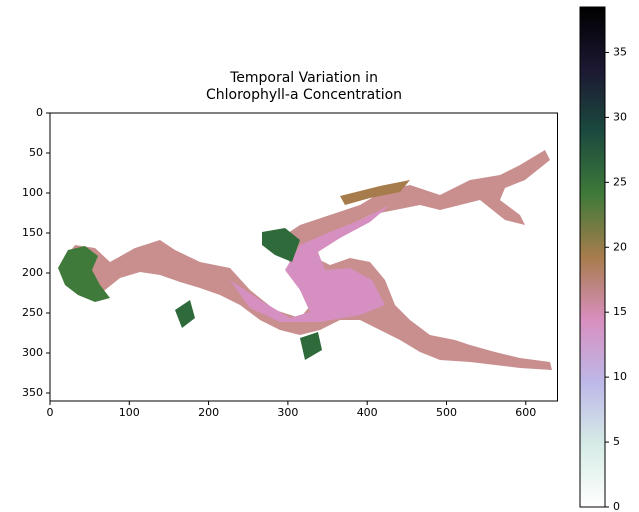 The width and height of the screenshot is (639, 512). I want to click on y-tick-label: 150, so click(32, 232).